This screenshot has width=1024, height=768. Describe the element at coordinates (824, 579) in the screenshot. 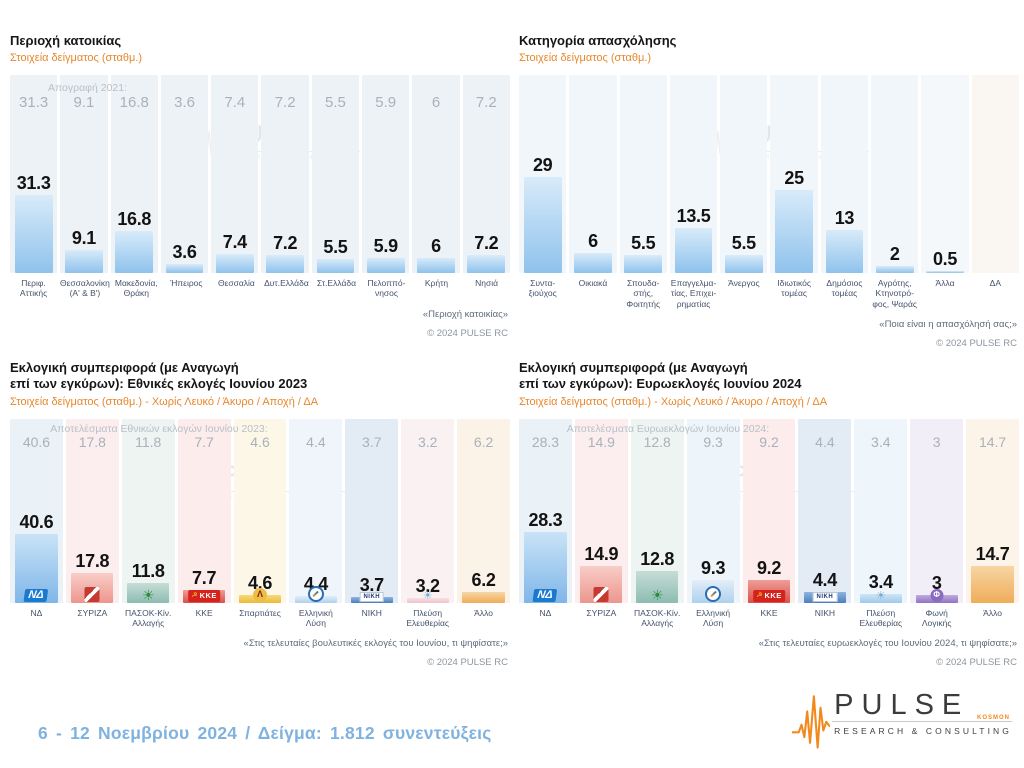

I see `bar-value-label: 4.4` at that location.